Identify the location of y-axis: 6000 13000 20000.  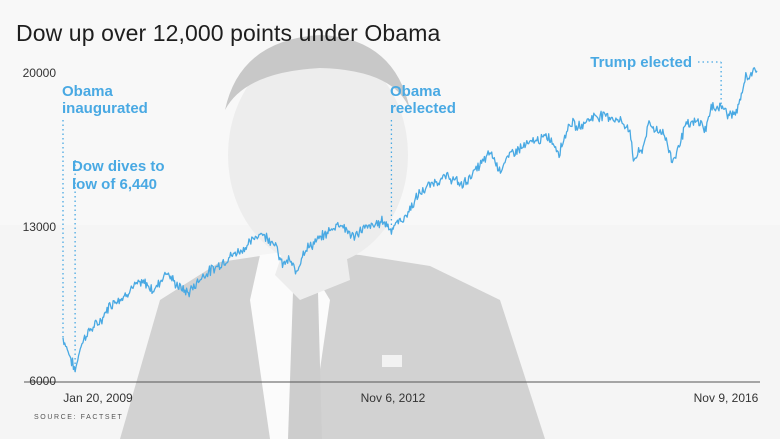
(40, 227).